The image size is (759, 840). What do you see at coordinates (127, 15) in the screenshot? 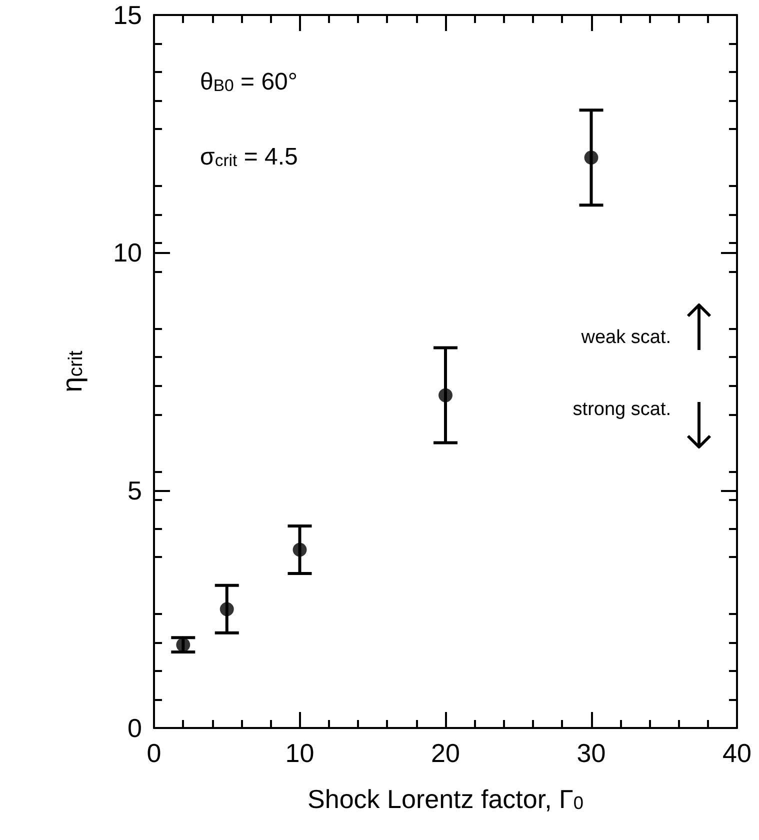
I see `y-tick-label: 15` at bounding box center [127, 15].